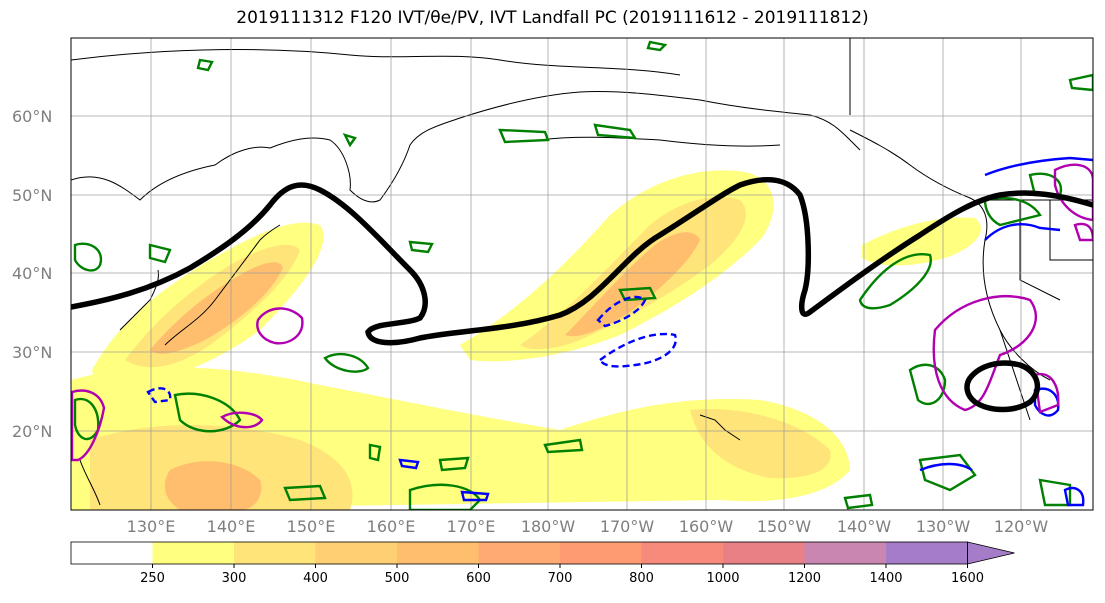  Describe the element at coordinates (943, 526) in the screenshot. I see `lon-label-130w: 130°W` at that location.